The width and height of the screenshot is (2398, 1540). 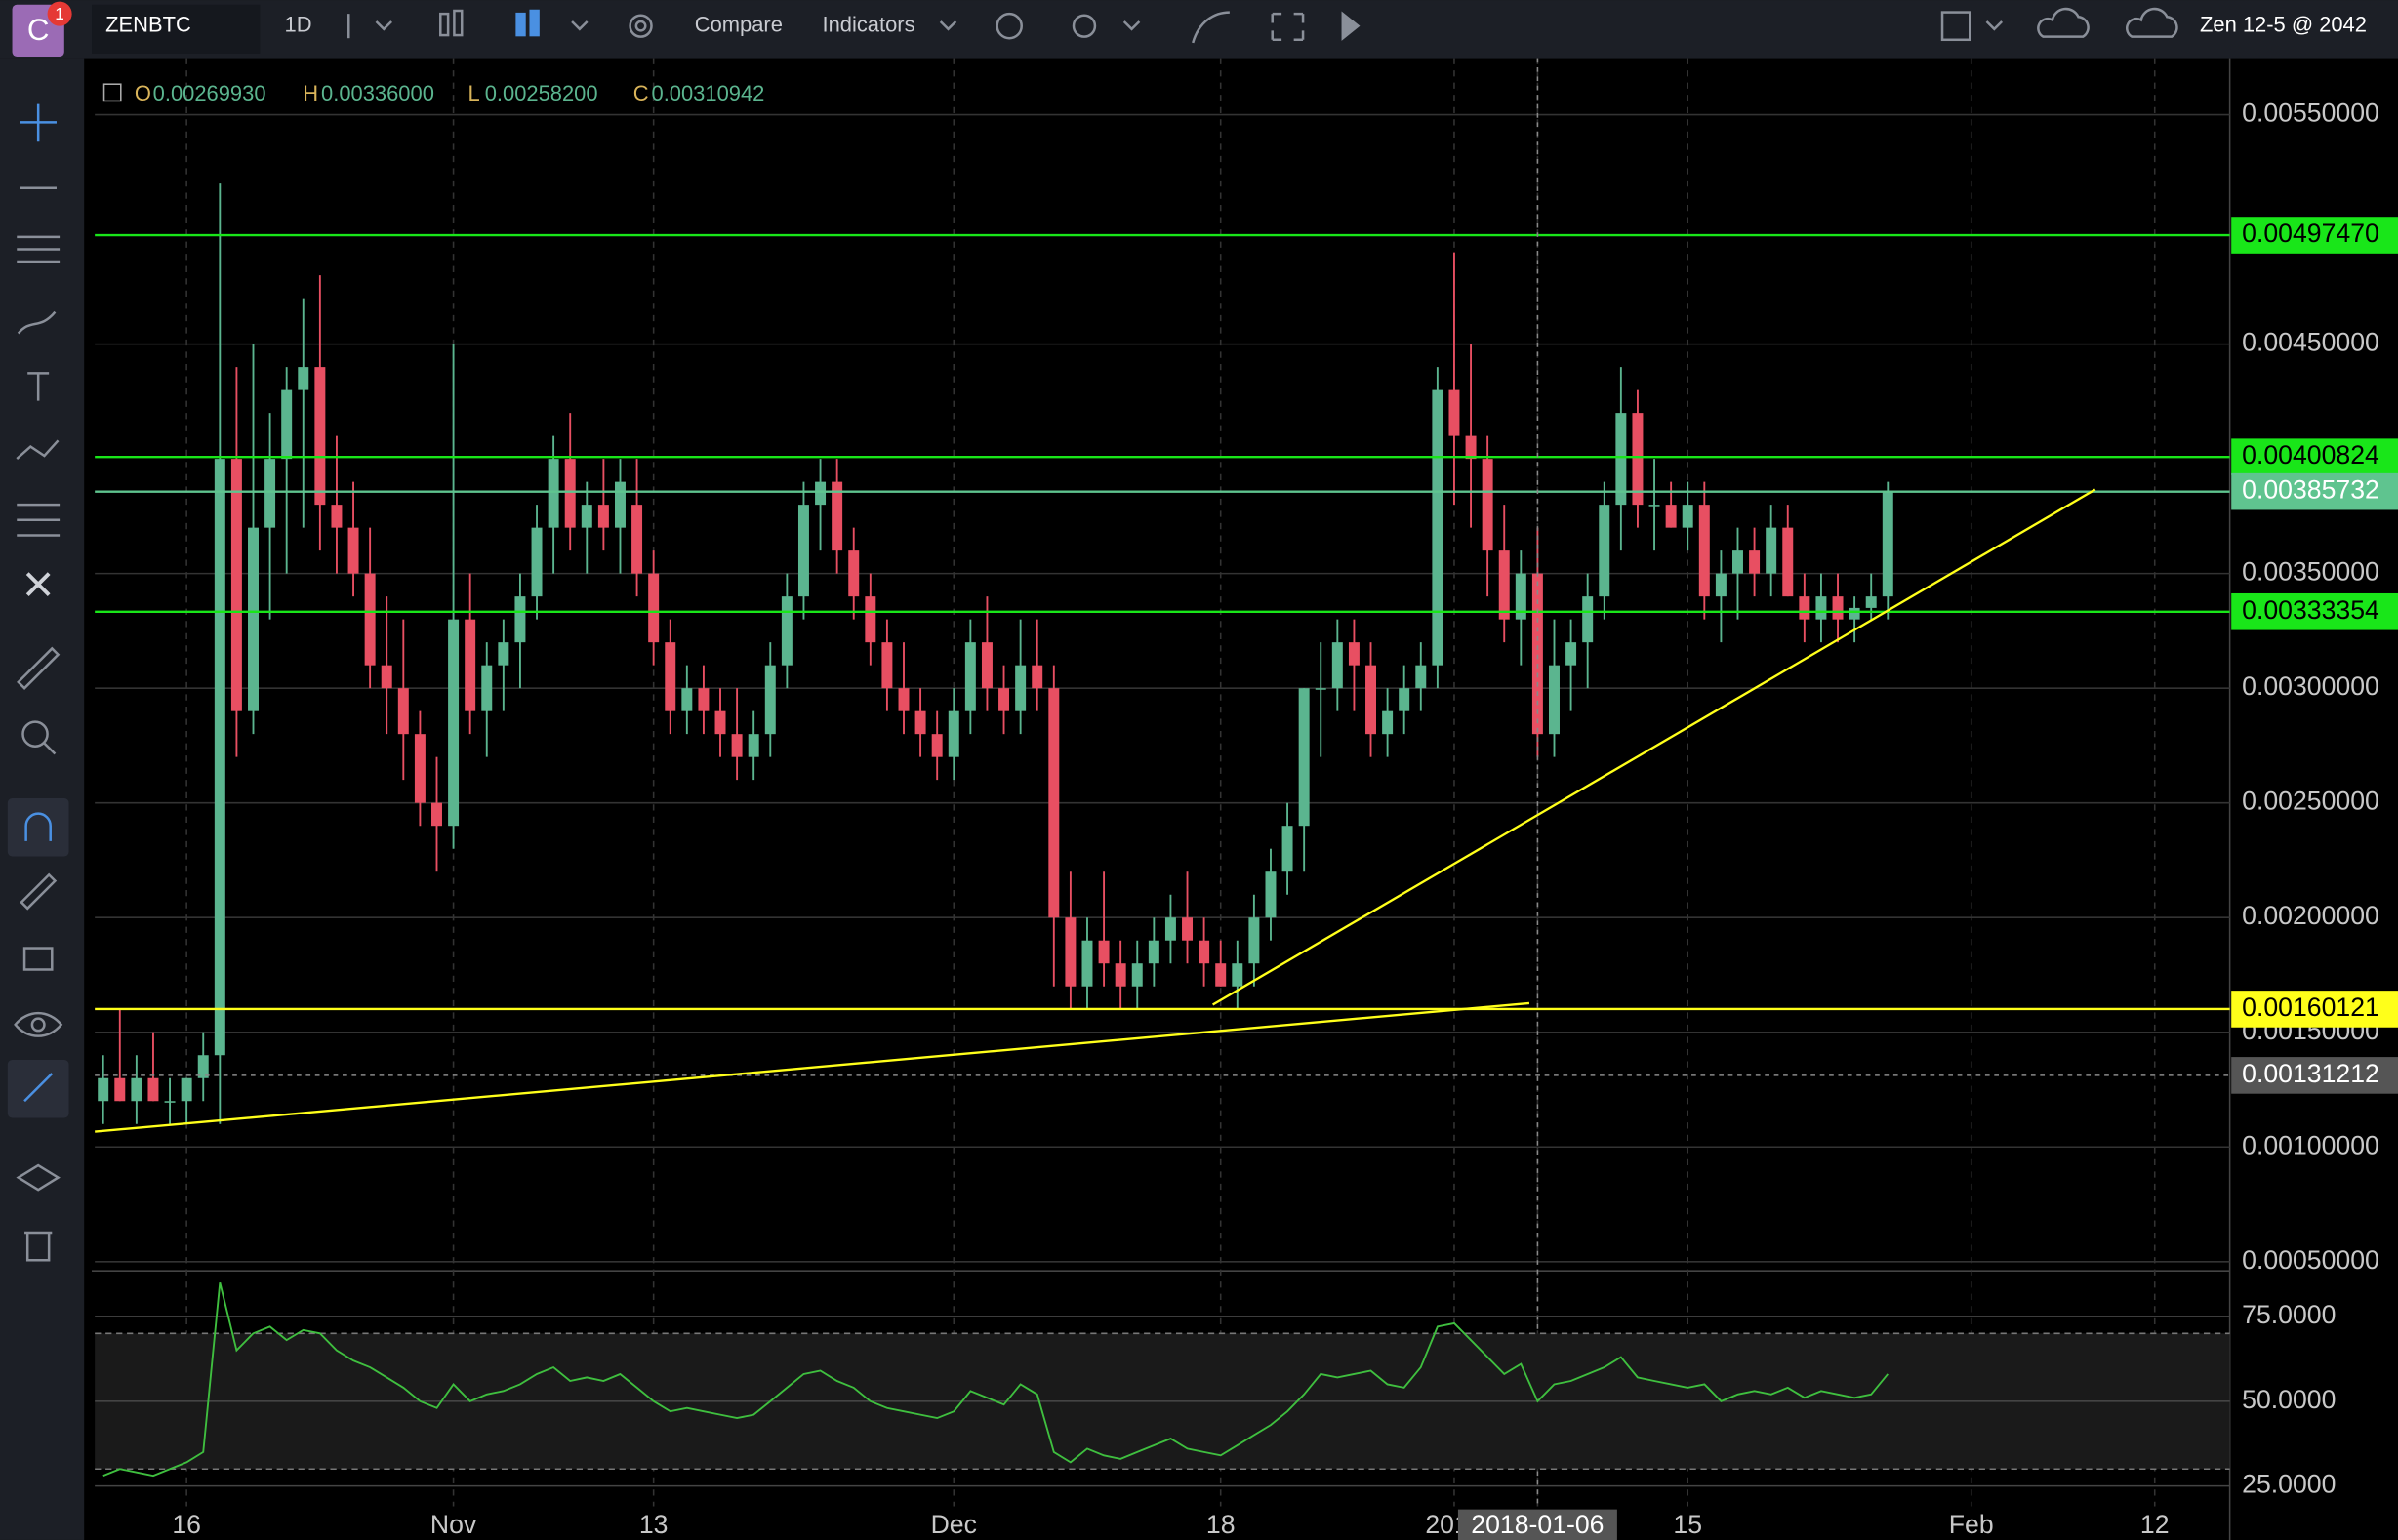 I want to click on legend-low-label: L, so click(x=473, y=93).